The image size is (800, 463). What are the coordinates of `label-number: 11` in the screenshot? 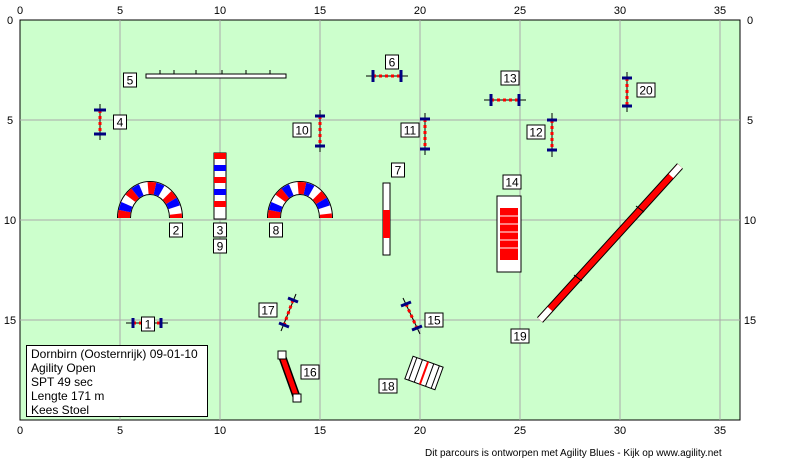 It's located at (410, 131).